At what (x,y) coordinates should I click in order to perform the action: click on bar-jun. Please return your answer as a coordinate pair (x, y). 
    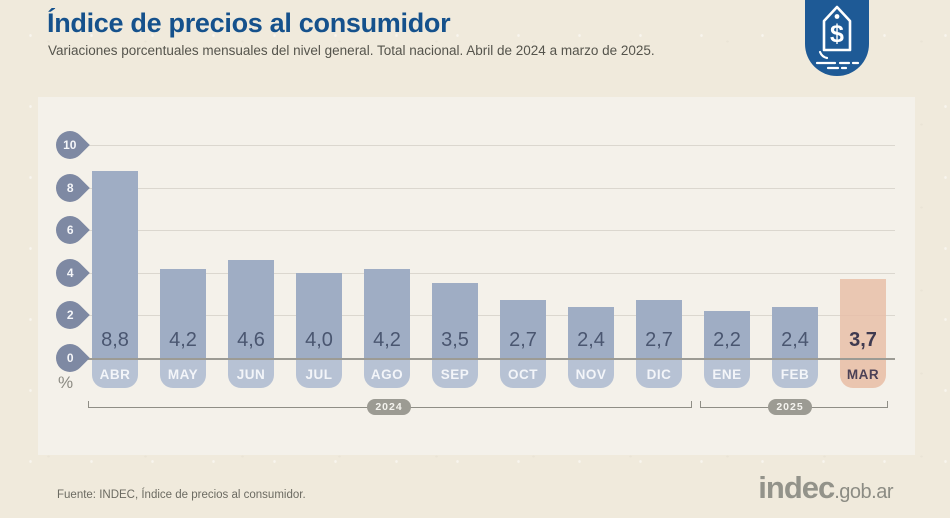
    Looking at the image, I should click on (251, 309).